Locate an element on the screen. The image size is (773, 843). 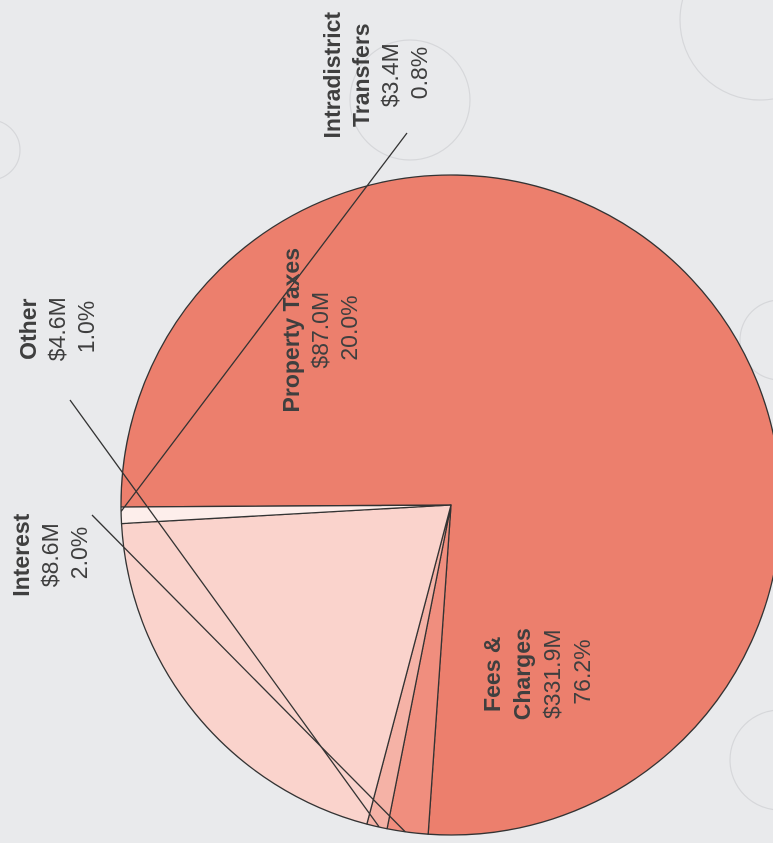
svg-text:Intradistrict Transfer: Intradistrict Transfers $3.4M 0.8% is located at coordinates (375, 73).